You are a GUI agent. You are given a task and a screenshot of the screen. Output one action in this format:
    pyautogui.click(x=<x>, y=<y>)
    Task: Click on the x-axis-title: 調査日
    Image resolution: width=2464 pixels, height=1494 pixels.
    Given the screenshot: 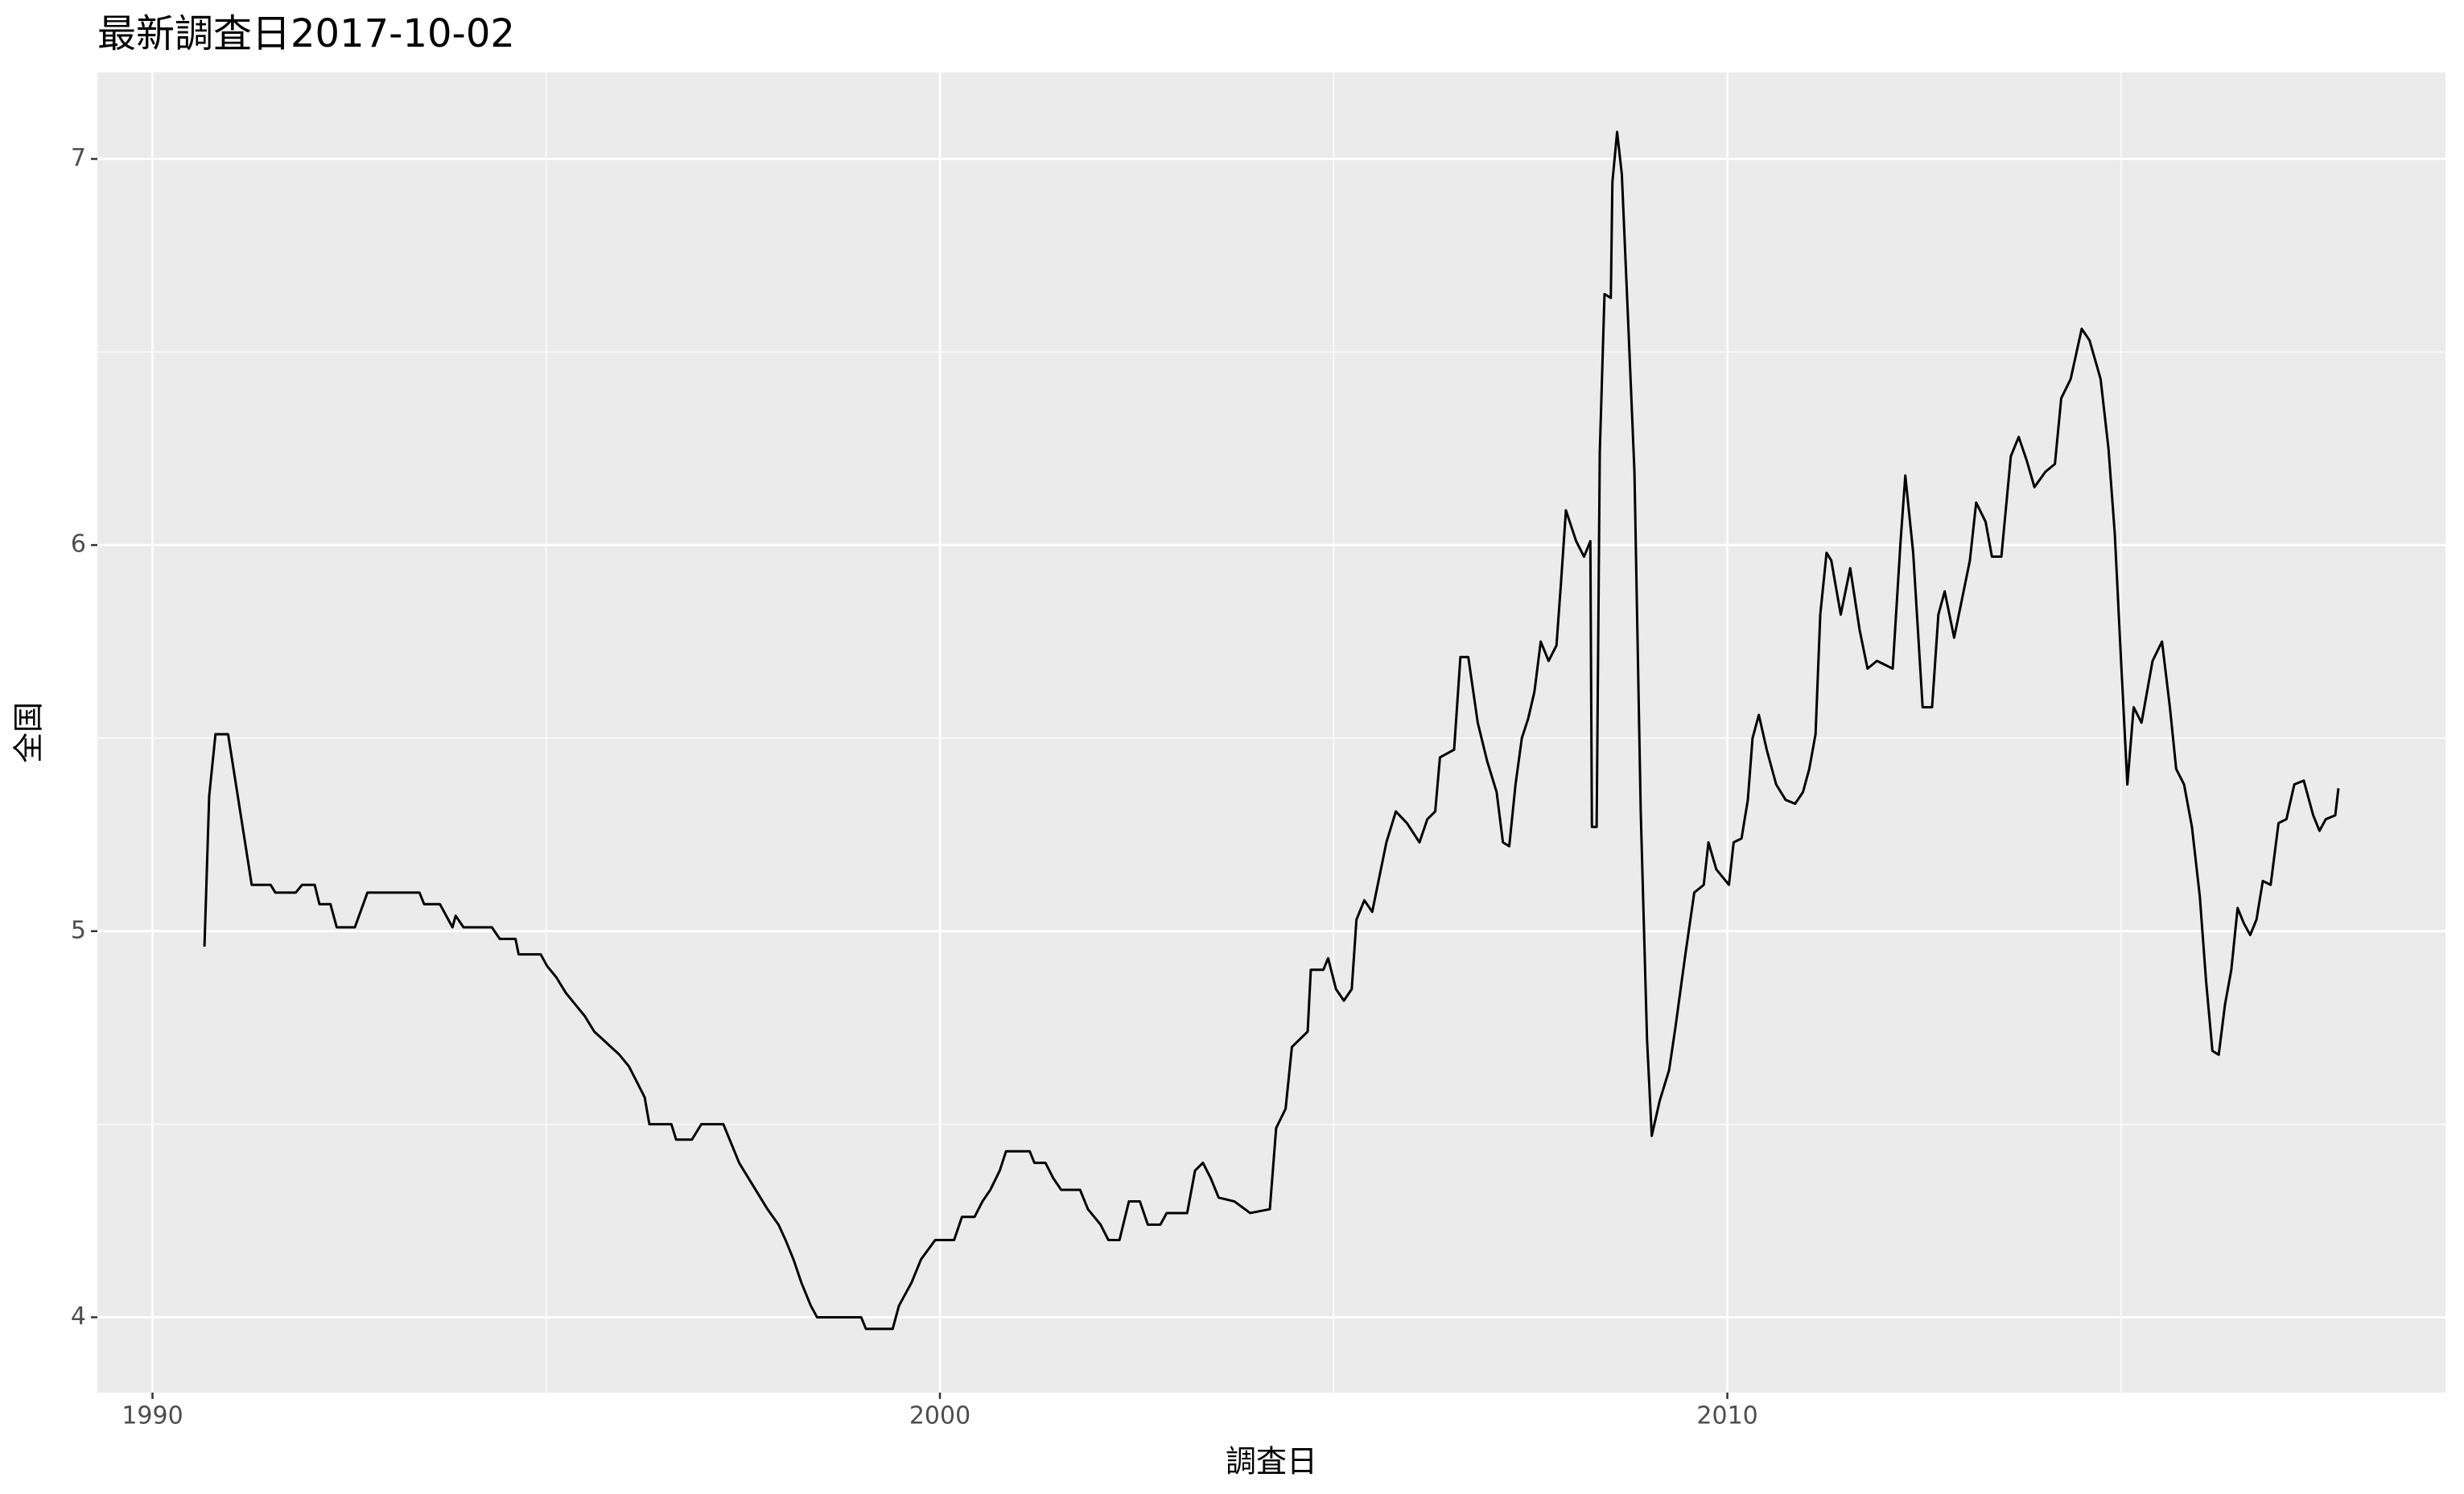 What is the action you would take?
    pyautogui.click(x=1271, y=1462)
    